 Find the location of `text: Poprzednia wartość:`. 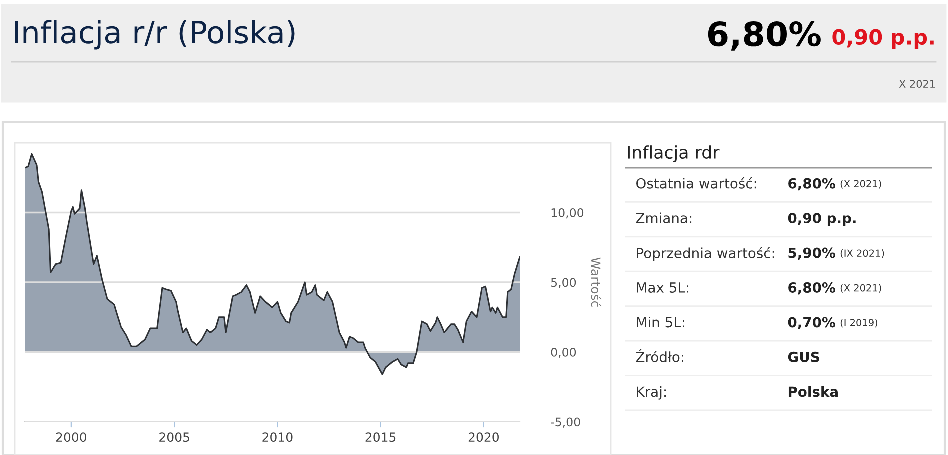

text: Poprzednia wartość: is located at coordinates (705, 254).